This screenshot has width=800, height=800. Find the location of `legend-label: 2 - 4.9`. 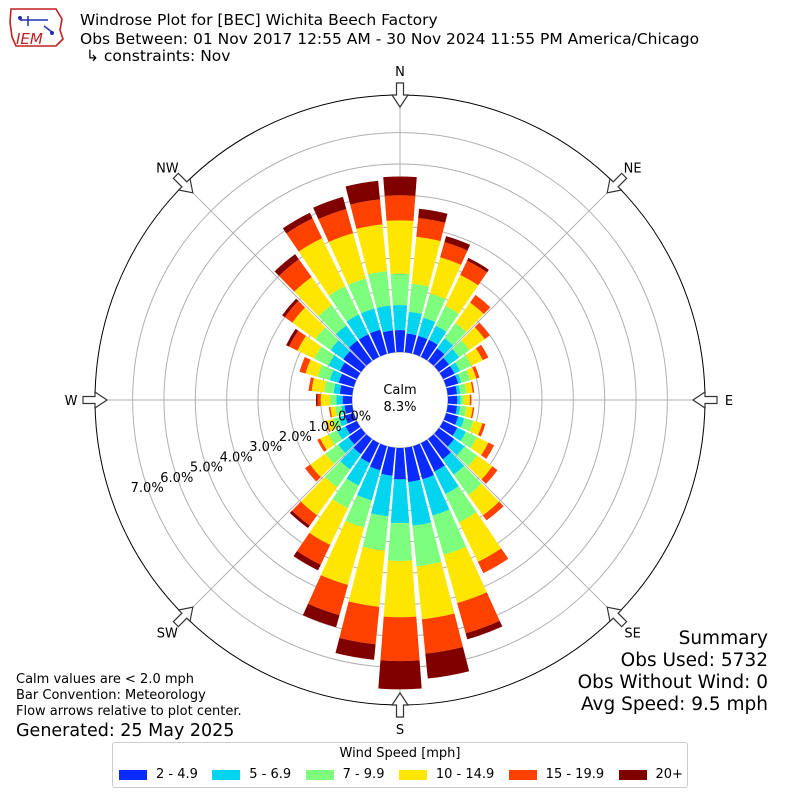

legend-label: 2 - 4.9 is located at coordinates (177, 774).